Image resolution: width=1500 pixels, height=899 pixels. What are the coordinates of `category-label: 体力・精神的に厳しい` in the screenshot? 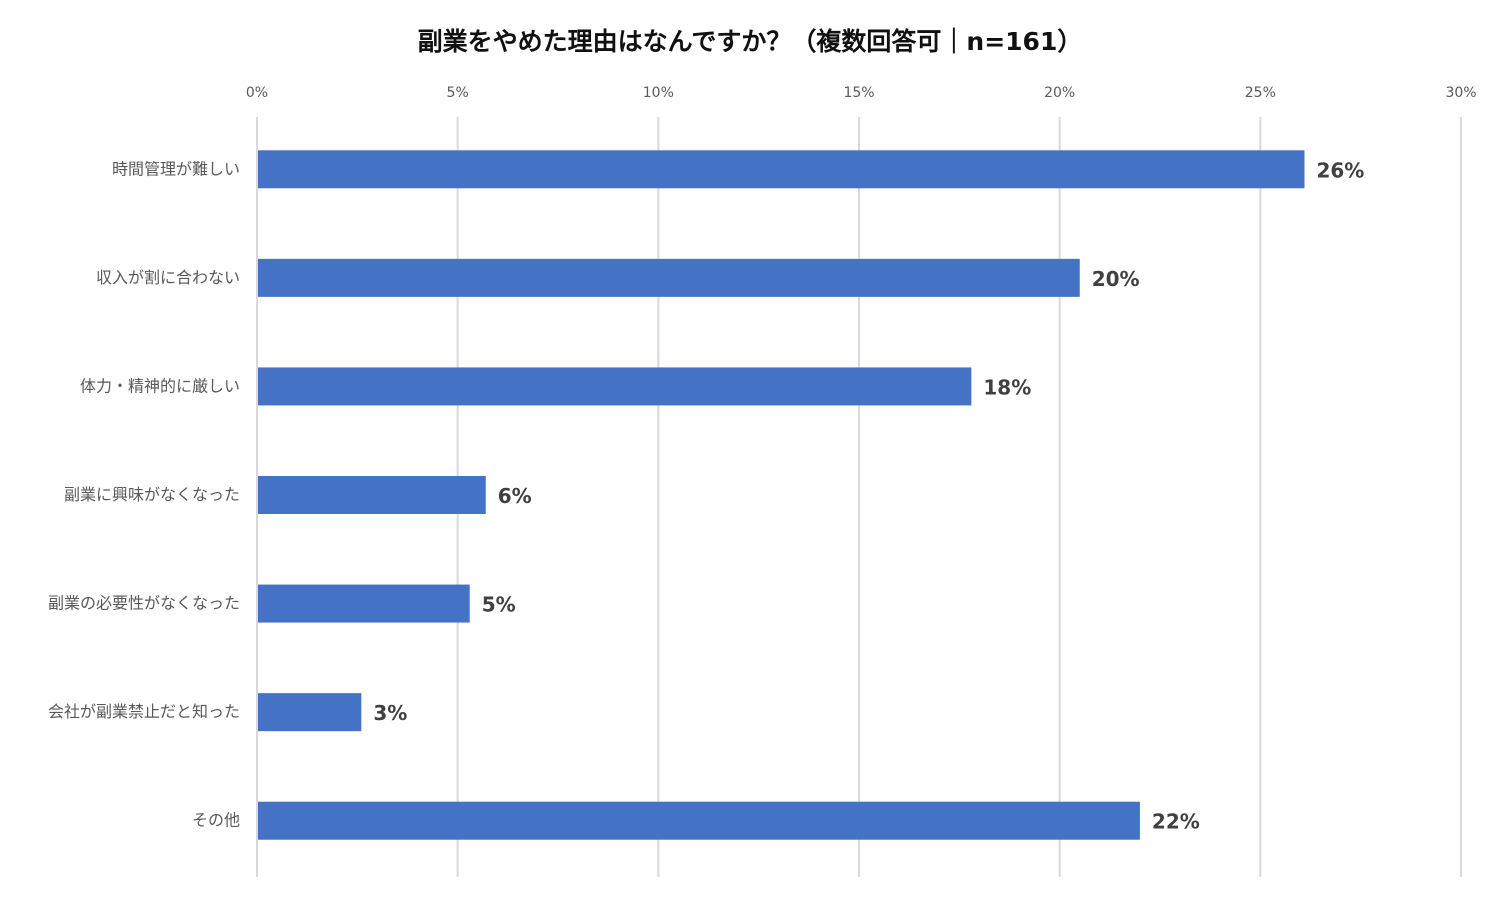 It's located at (160, 385).